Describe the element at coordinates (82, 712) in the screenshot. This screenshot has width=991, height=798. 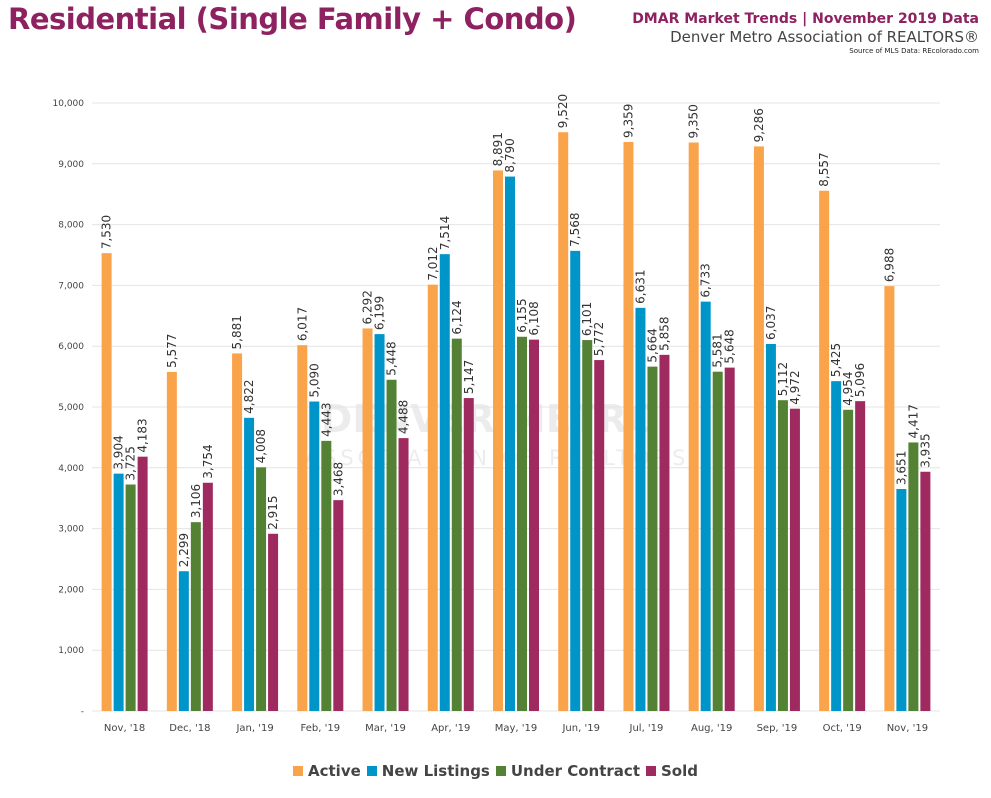
I see `y-tick-label: -` at that location.